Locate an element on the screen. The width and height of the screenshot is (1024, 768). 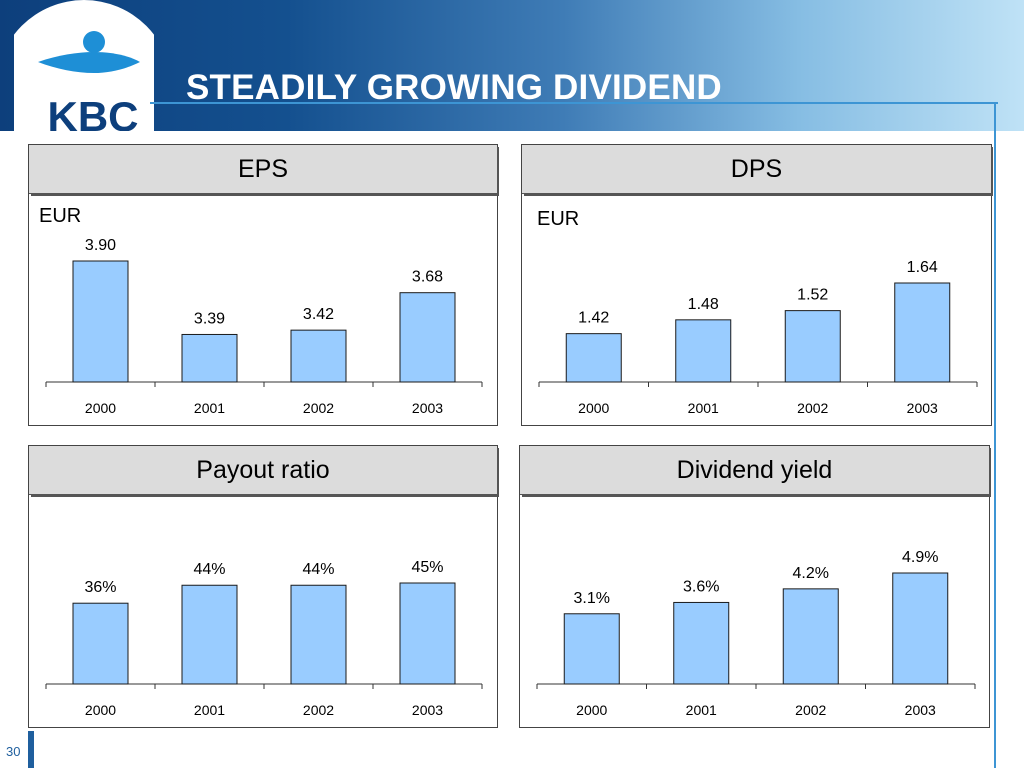
data-label: 3.6% is located at coordinates (701, 586).